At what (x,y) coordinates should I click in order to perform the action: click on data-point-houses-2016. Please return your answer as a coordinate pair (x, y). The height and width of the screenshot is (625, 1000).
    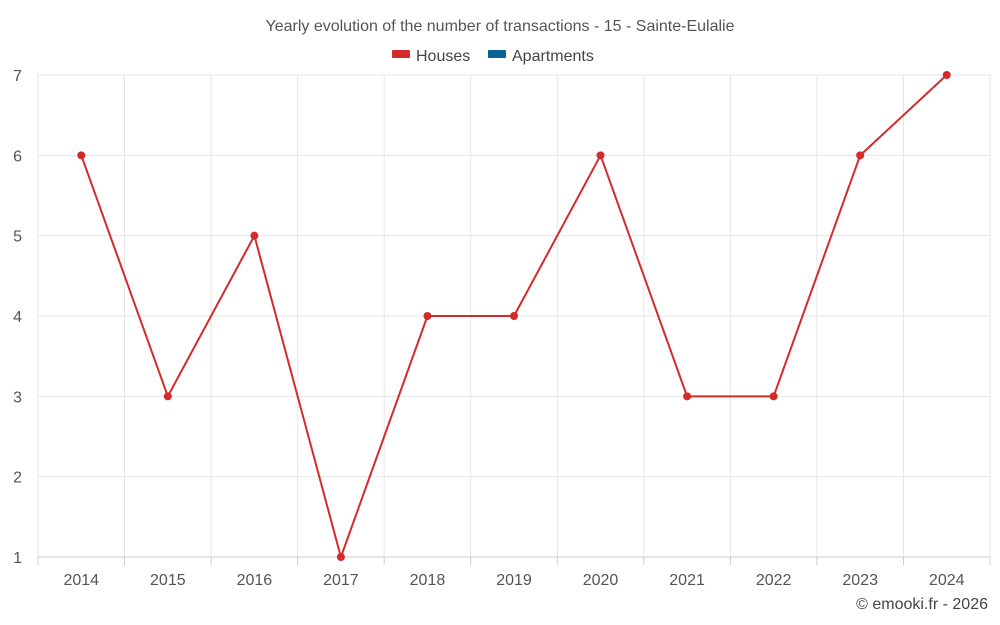
    Looking at the image, I should click on (254, 235).